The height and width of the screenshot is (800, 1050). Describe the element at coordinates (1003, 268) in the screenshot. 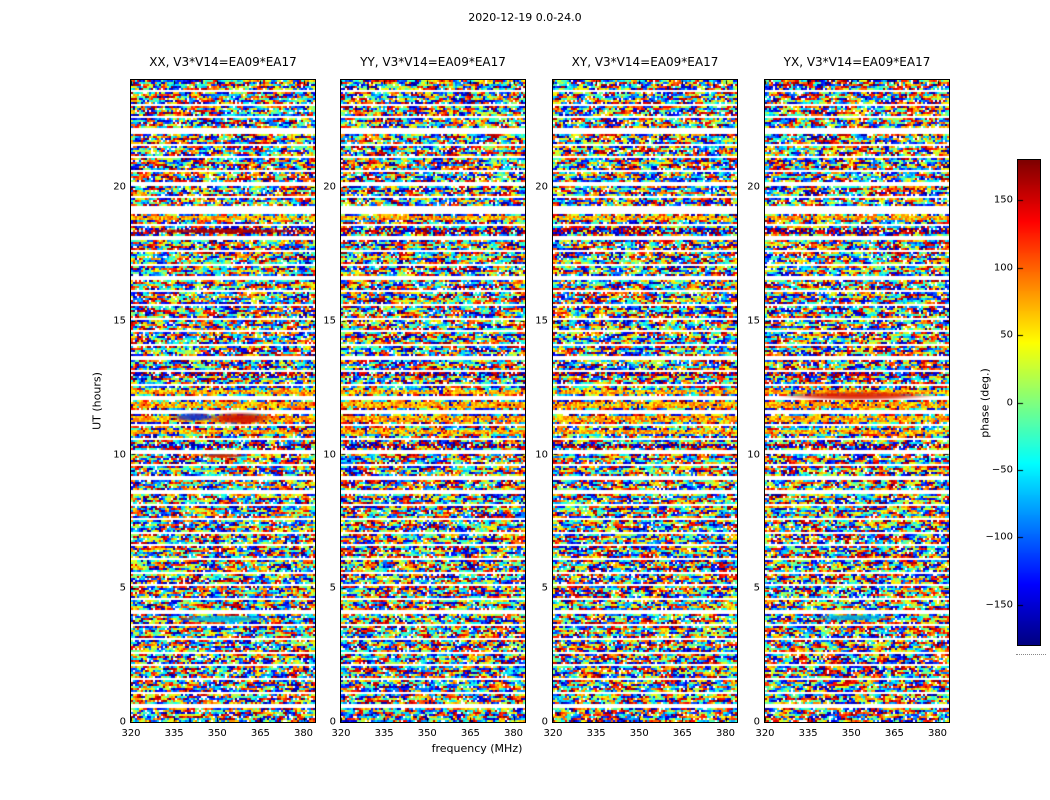

I see `colorbar-tick-label: 100` at that location.